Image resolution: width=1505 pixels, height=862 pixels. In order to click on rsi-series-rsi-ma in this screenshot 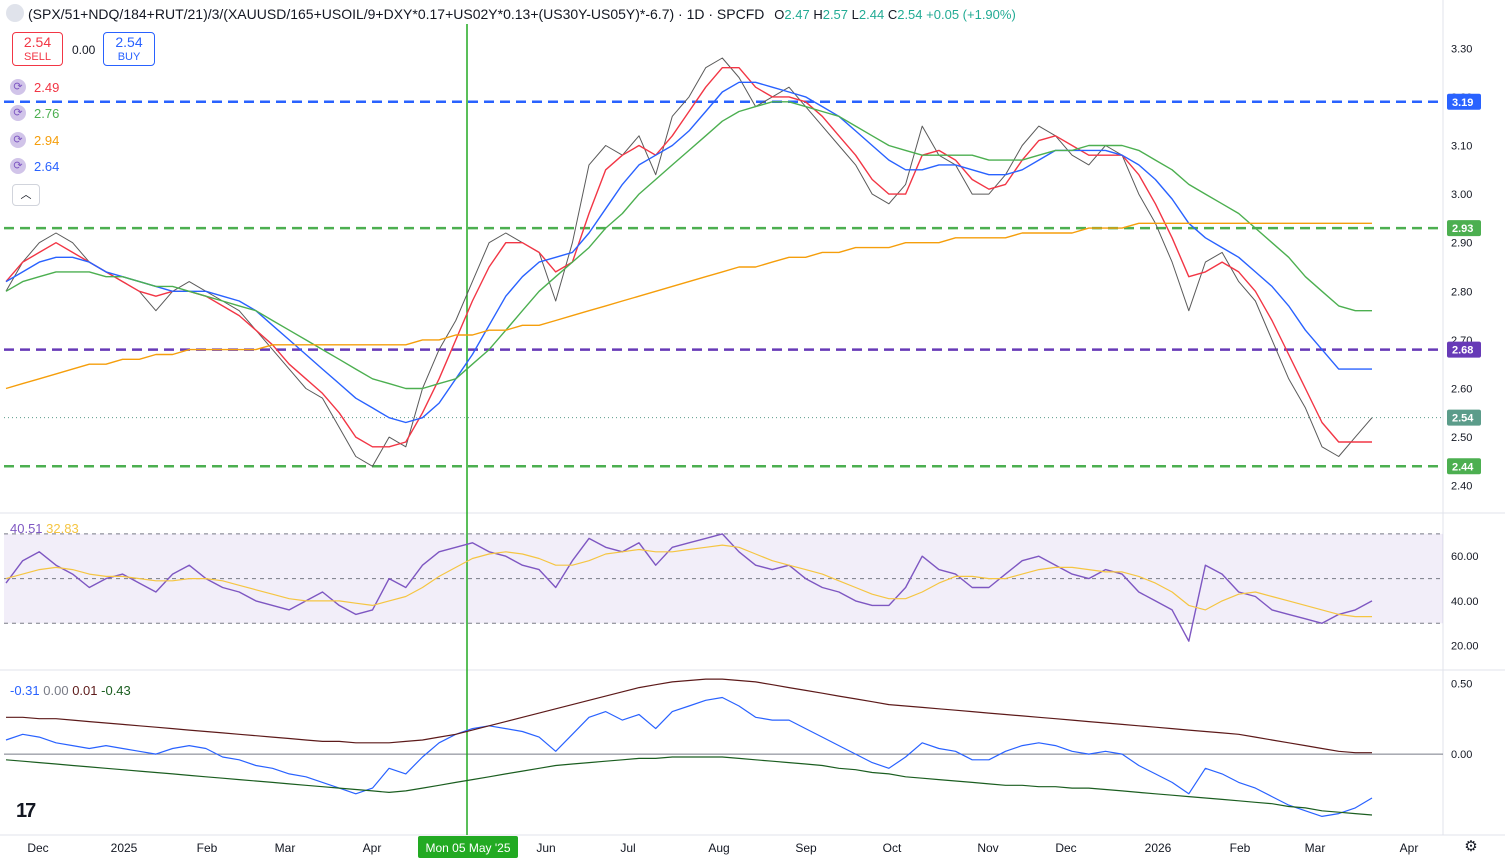, I will do `click(688, 581)`.